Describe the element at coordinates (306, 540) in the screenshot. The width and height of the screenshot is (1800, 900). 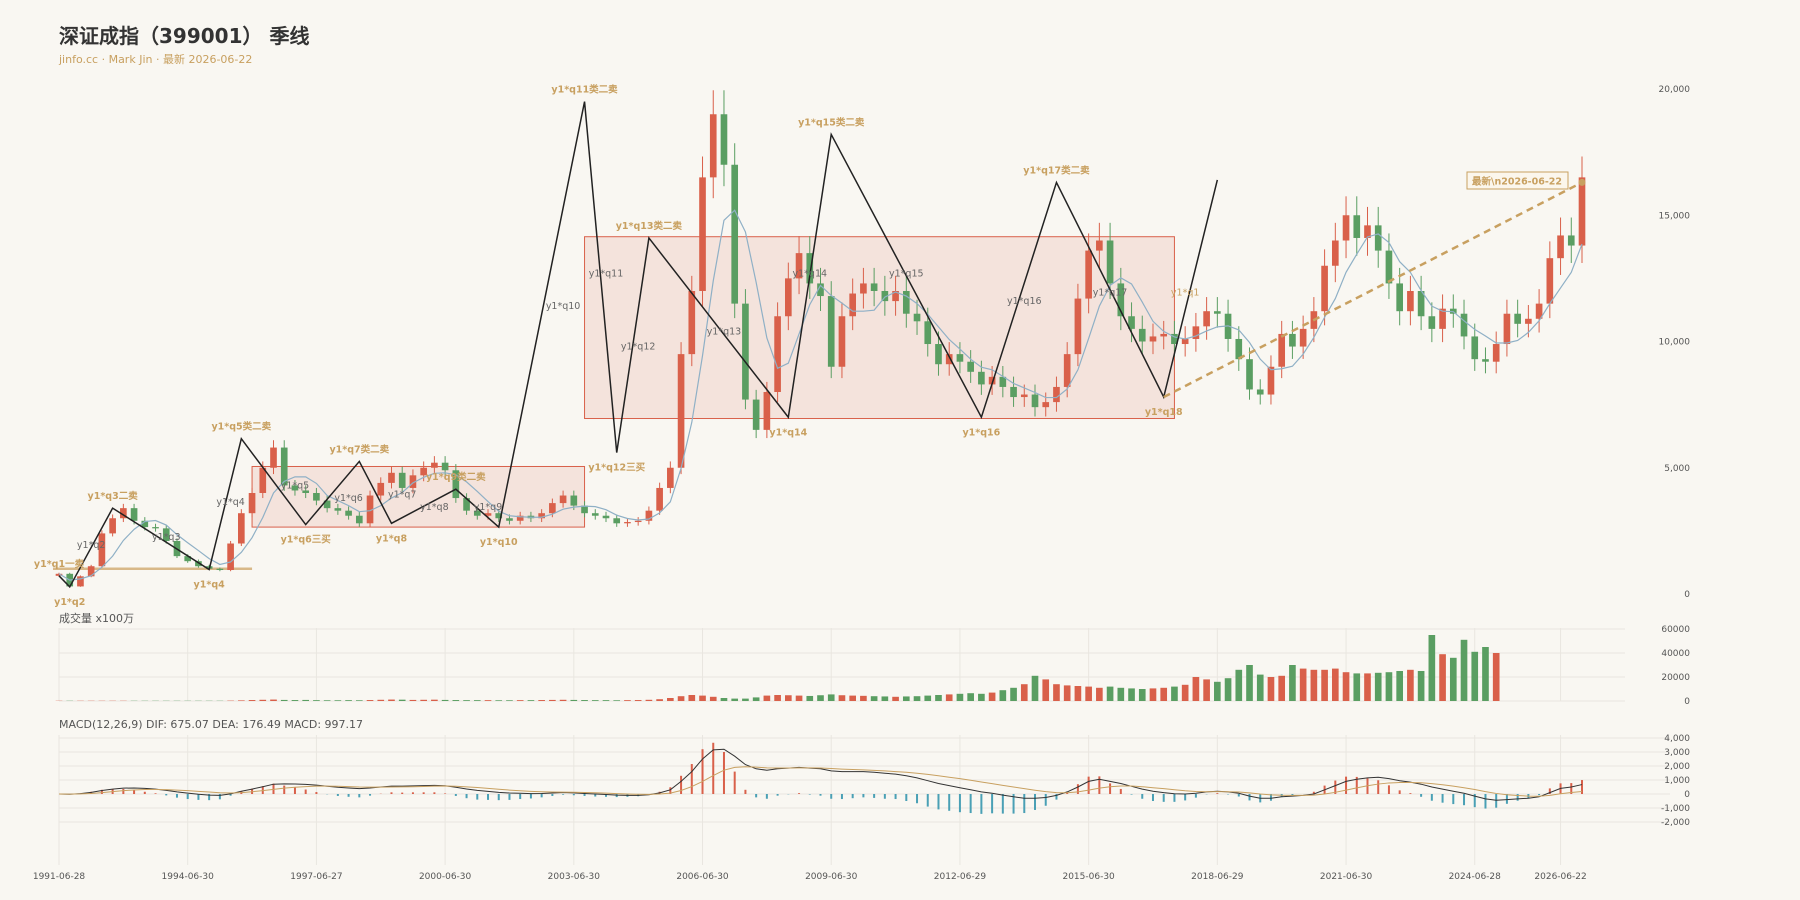
I see `point-label: y1*q6三买` at that location.